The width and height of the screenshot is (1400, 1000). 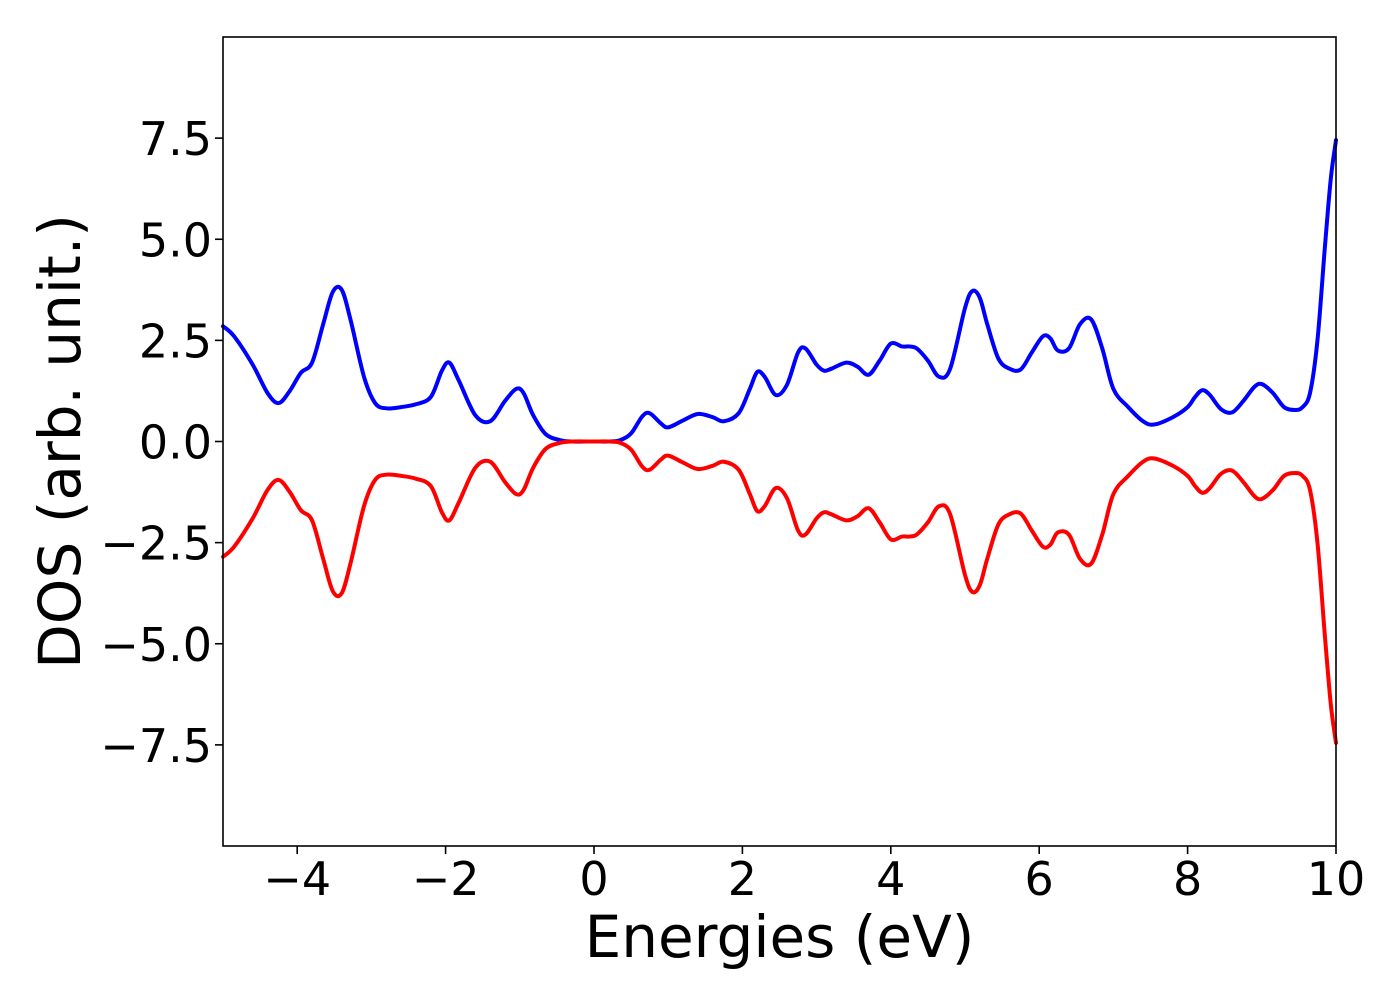 I want to click on y-tick-label: 7.5, so click(x=175, y=139).